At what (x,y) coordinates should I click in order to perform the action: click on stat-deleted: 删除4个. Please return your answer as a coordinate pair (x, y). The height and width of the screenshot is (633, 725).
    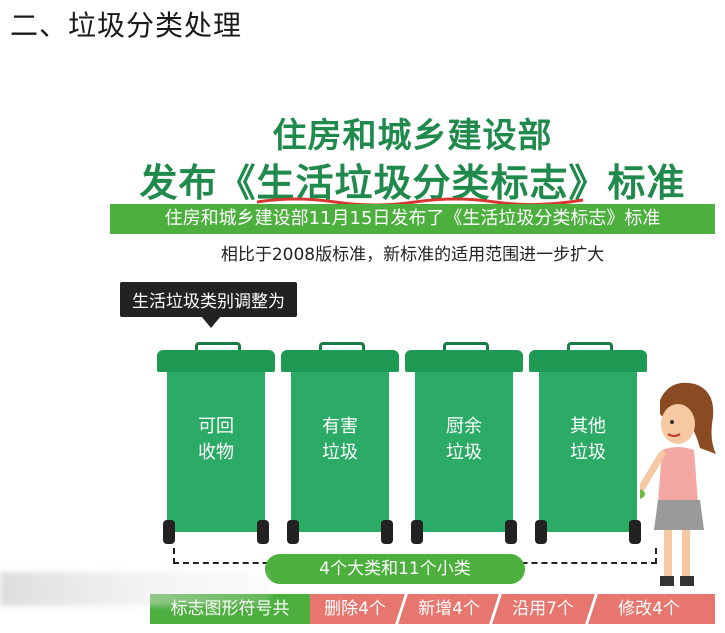
    Looking at the image, I should click on (355, 609).